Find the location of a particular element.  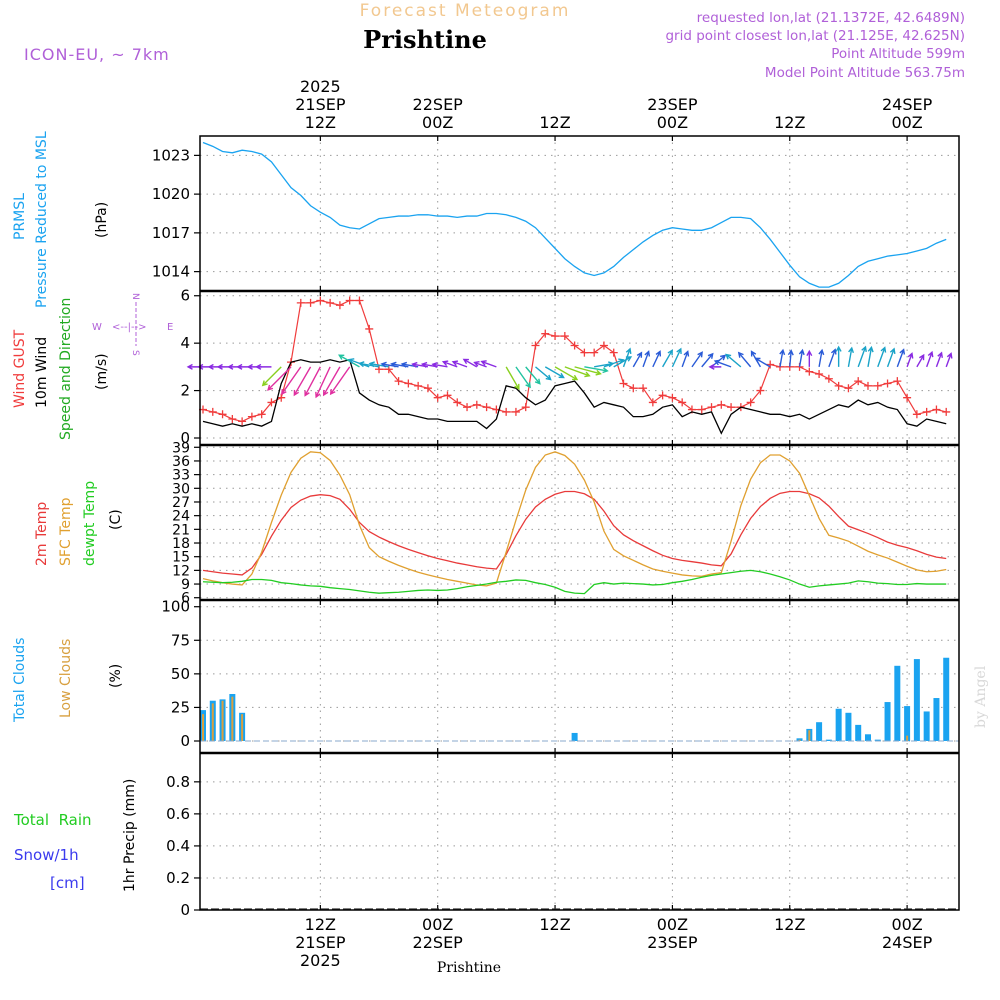

top-time-label: 12Z is located at coordinates (789, 122).